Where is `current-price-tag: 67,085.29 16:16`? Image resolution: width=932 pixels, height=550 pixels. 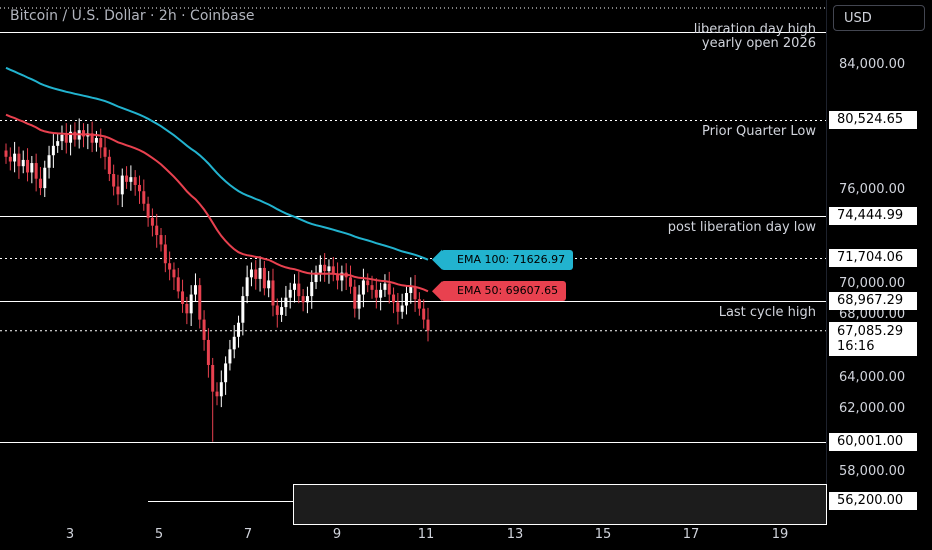
current-price-tag: 67,085.29 16:16 is located at coordinates (873, 338).